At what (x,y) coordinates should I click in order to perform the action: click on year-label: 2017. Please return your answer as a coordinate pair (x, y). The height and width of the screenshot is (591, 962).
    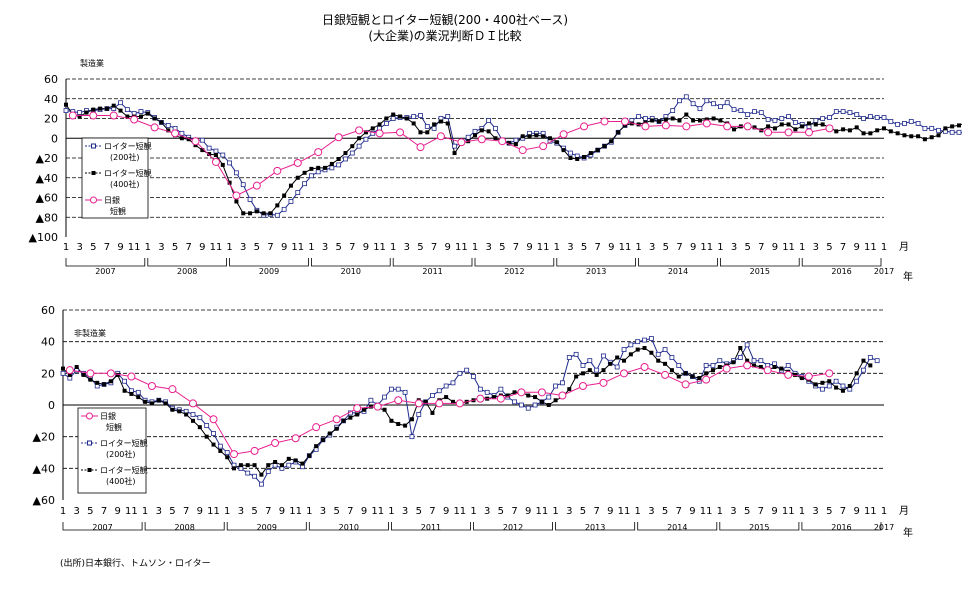
    Looking at the image, I should click on (884, 527).